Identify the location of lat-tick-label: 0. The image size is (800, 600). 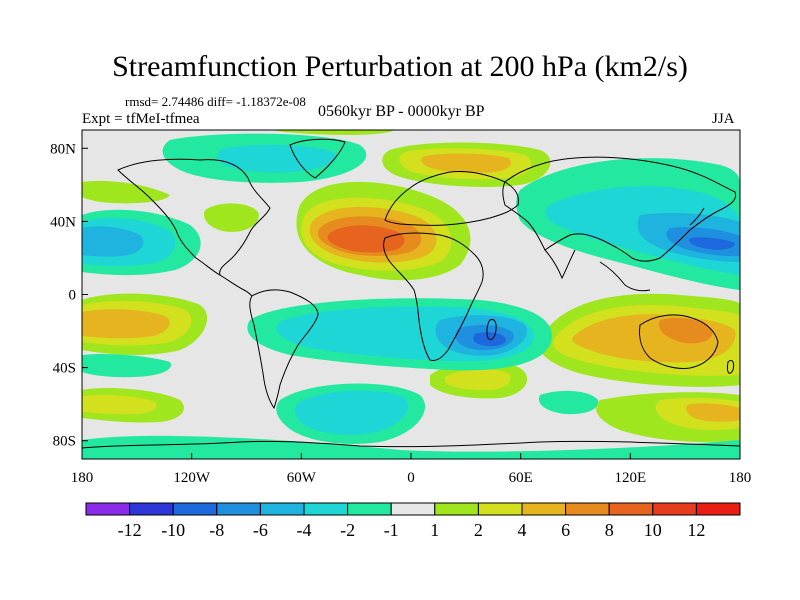
(73, 296).